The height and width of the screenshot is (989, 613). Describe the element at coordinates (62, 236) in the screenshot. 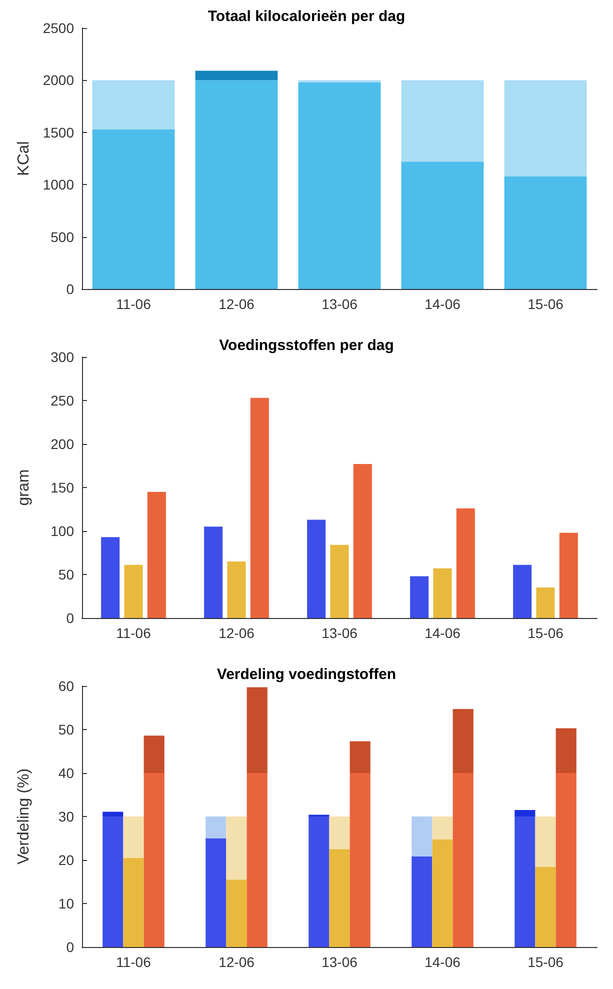

I see `y-tick-label: 500` at that location.